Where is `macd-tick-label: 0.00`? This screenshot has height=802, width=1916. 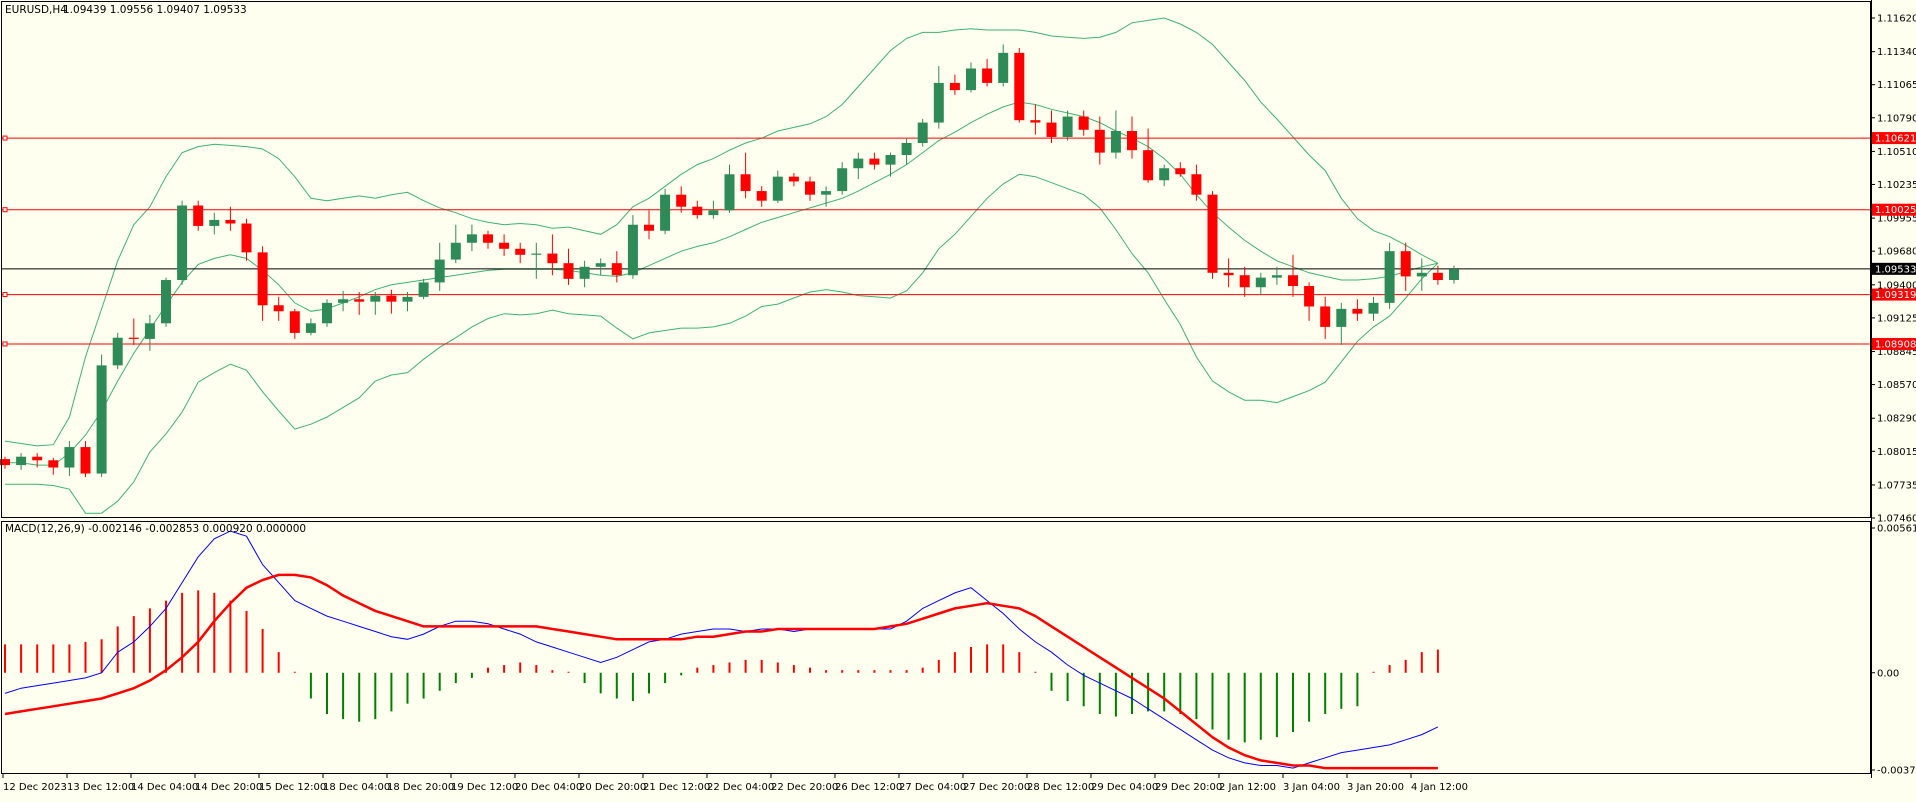 macd-tick-label: 0.00 is located at coordinates (1888, 673).